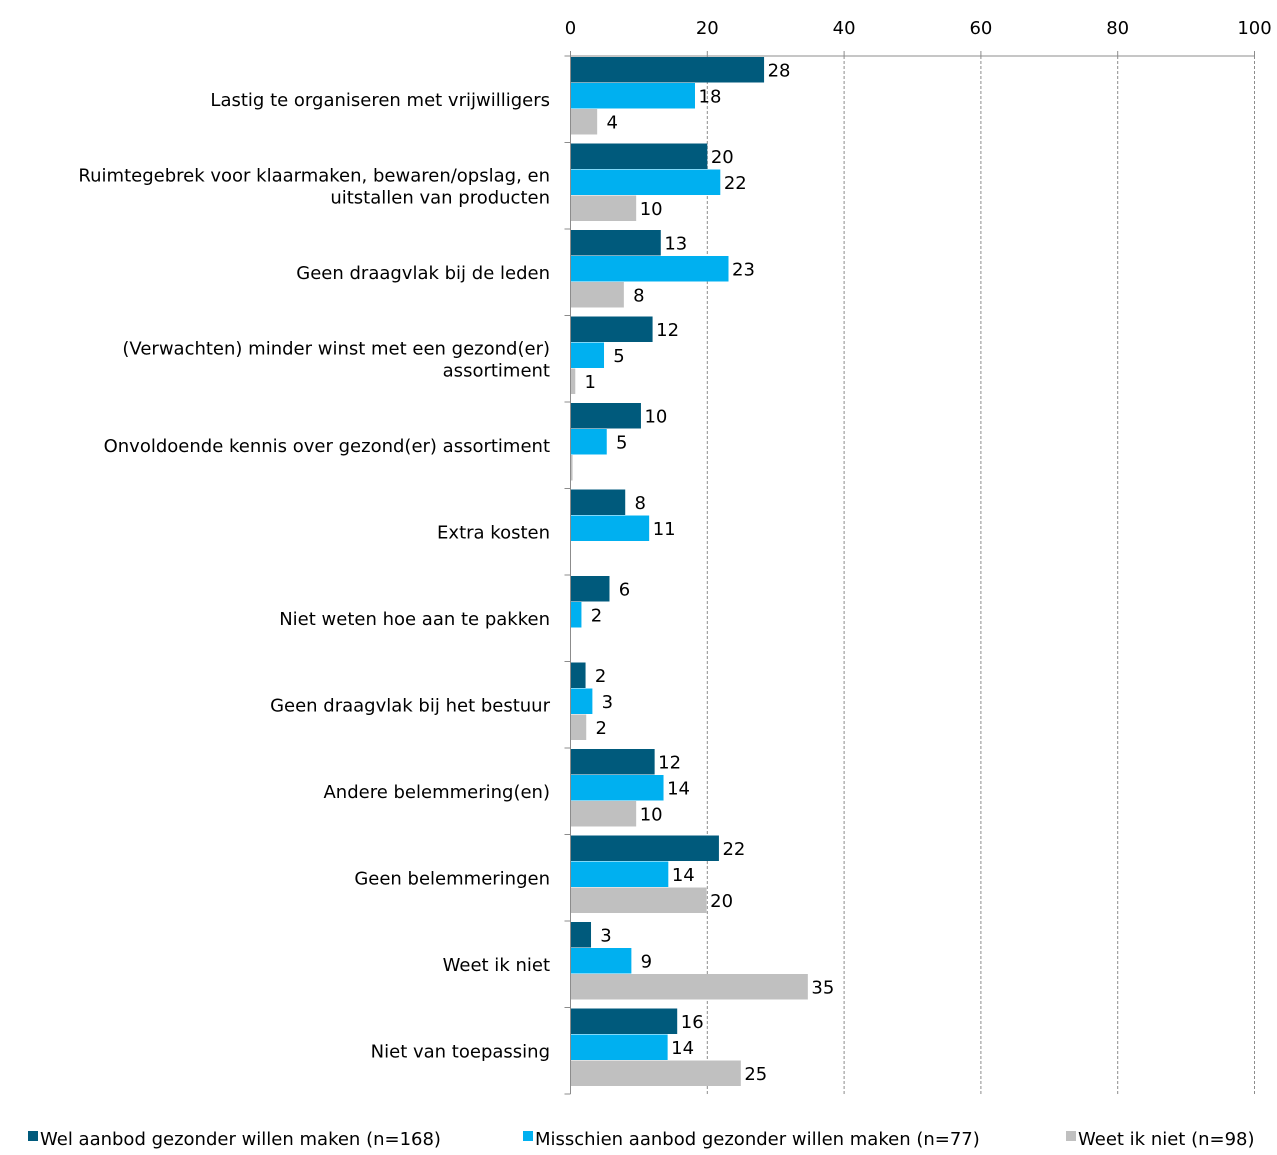 Image resolution: width=1277 pixels, height=1155 pixels. What do you see at coordinates (423, 273) in the screenshot?
I see `category-label: Geen draagvlak bij de leden` at bounding box center [423, 273].